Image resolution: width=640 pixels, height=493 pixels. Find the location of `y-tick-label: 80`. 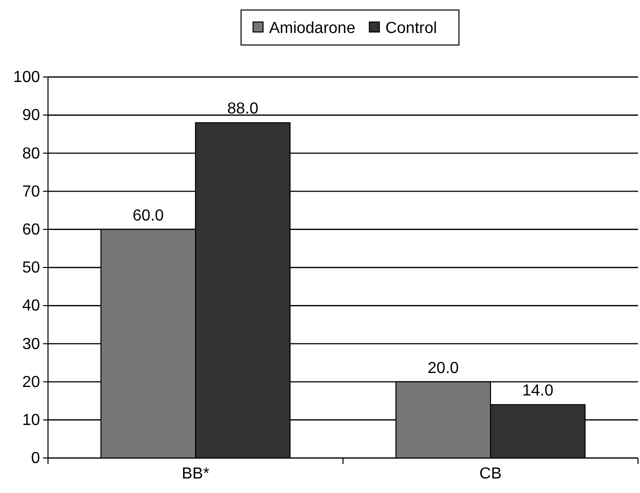

y-tick-label: 80 is located at coordinates (31, 153).